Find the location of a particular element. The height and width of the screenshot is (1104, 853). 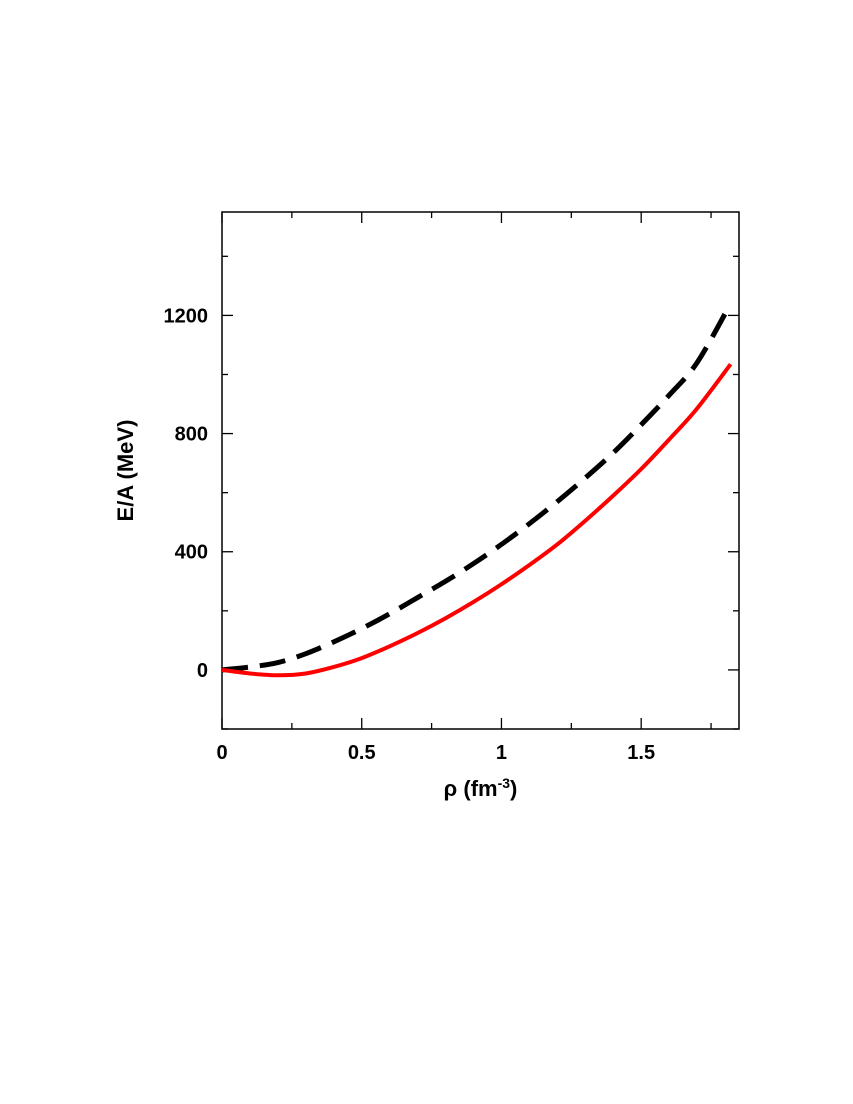

x-axis-label: ρ (fm-3) is located at coordinates (481, 788).